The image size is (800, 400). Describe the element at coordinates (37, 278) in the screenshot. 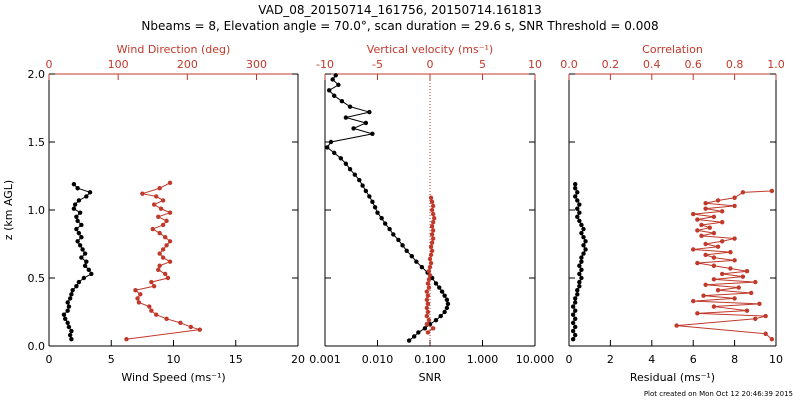

I see `y-tick-label: 0.5` at that location.